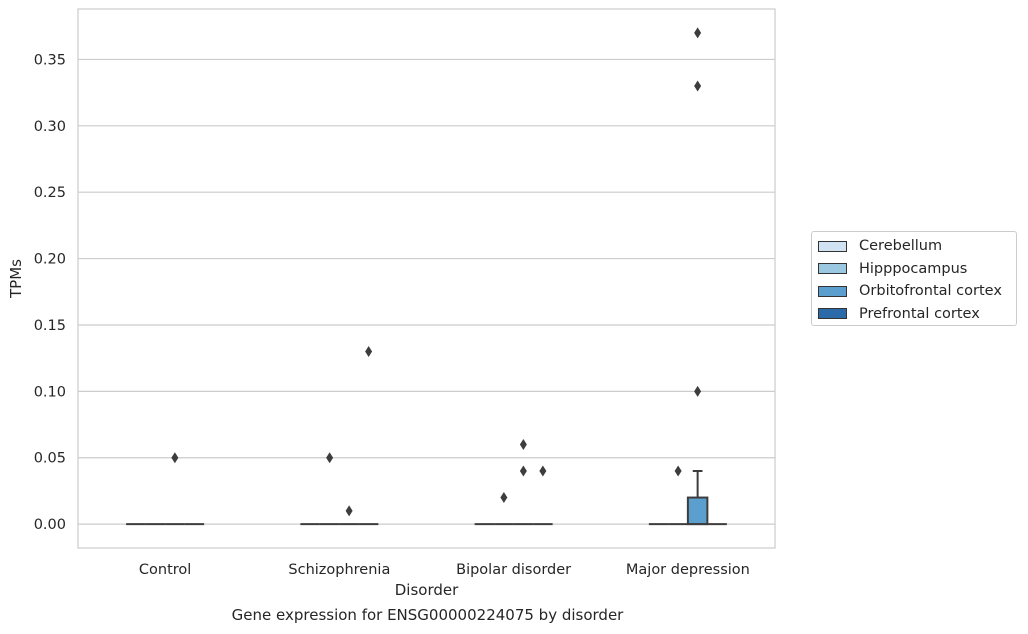  I want to click on legend-item: Hipppocampus, so click(892, 269).